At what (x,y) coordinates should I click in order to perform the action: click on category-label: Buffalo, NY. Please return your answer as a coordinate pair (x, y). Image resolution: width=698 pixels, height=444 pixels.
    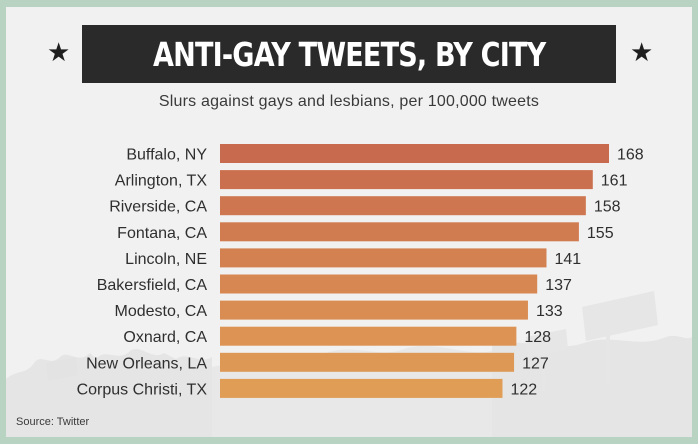
    Looking at the image, I should click on (166, 155).